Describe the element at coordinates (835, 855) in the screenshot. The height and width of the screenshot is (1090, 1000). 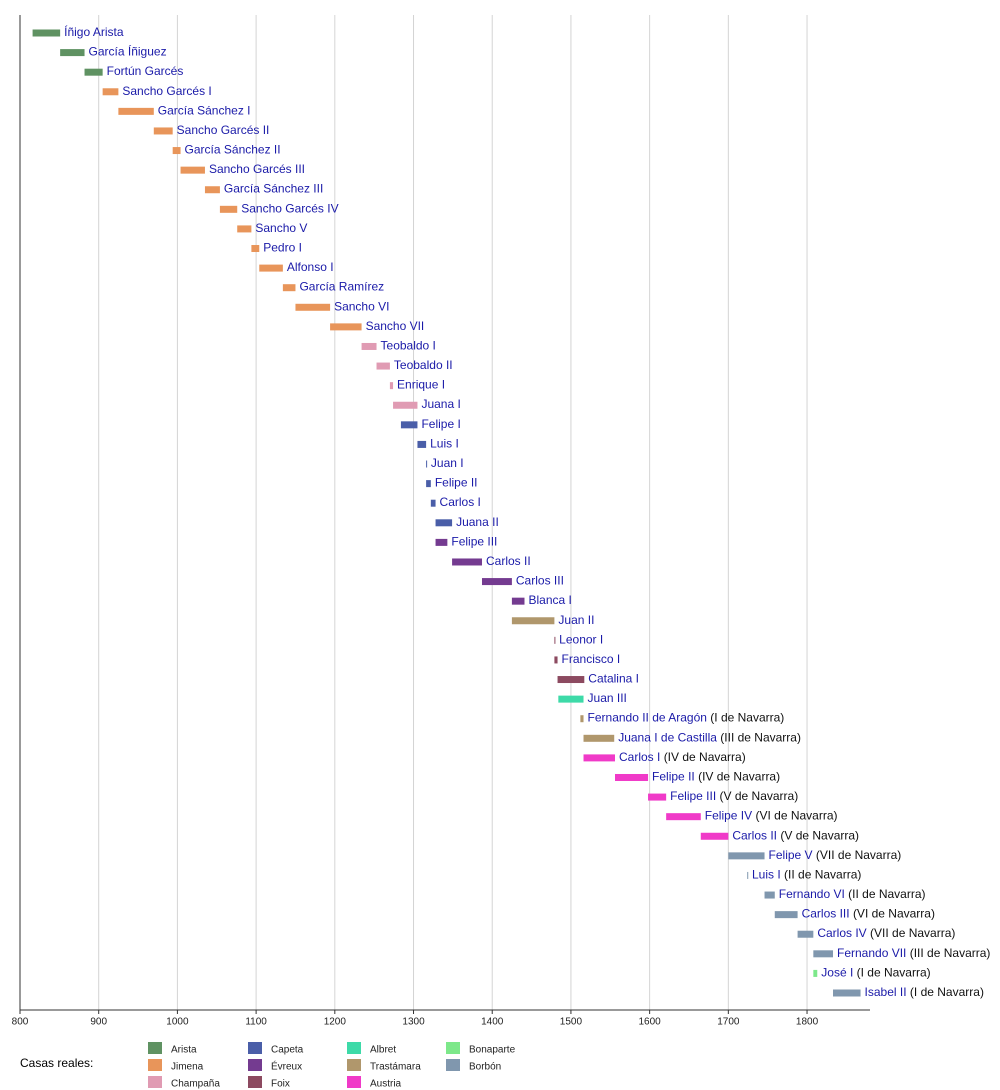
I see `reign-label: Felipe V (VII de Navarra)` at that location.